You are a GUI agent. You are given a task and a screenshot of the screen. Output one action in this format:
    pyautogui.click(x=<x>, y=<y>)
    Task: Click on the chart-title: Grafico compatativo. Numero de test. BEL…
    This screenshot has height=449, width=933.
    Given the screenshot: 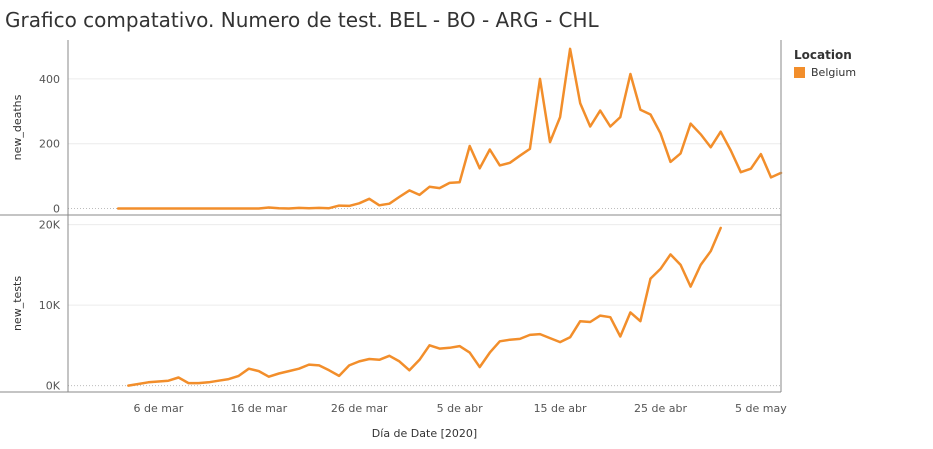 What is the action you would take?
    pyautogui.click(x=302, y=20)
    